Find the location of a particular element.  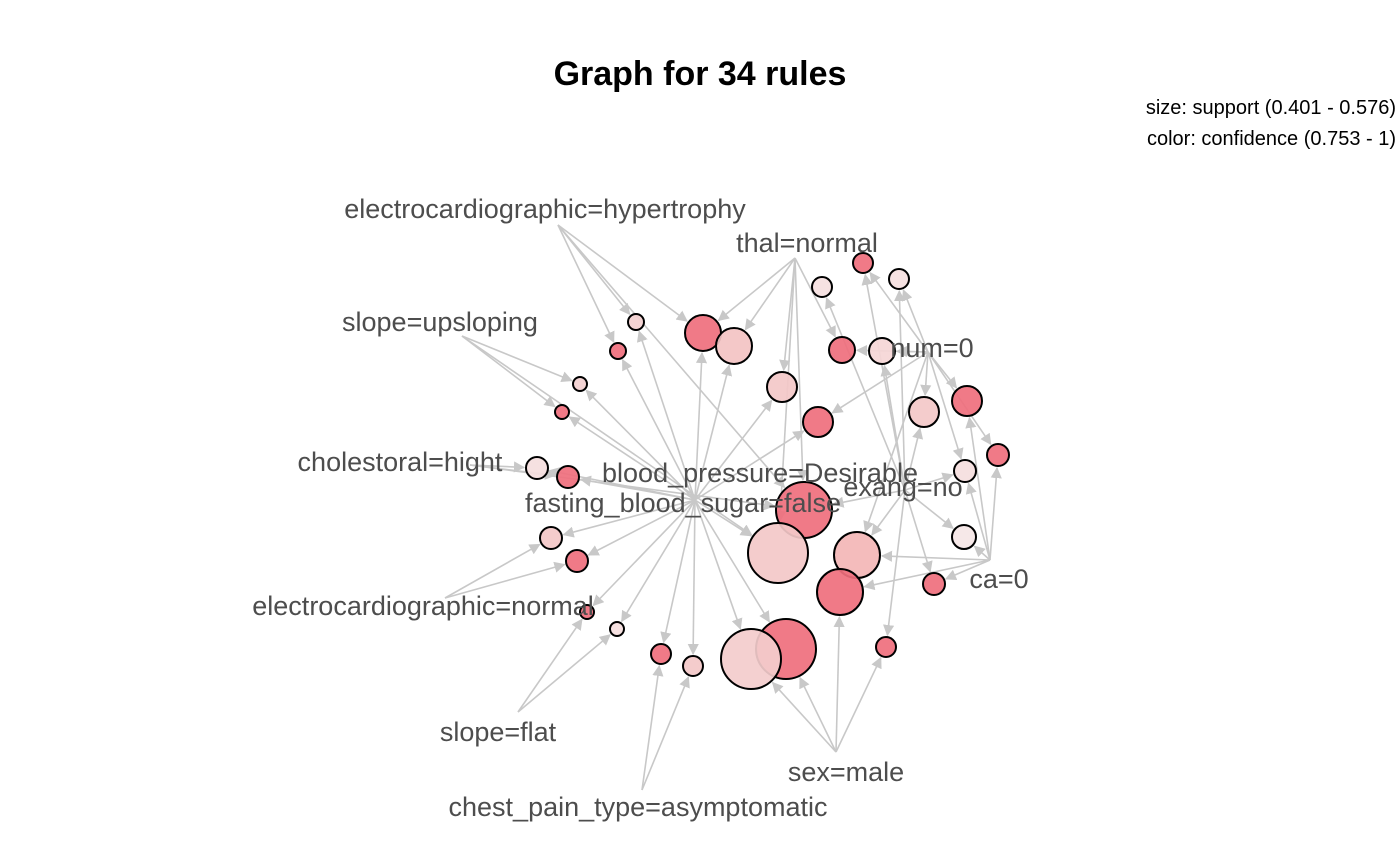

item-label-male: sex=male is located at coordinates (846, 772).